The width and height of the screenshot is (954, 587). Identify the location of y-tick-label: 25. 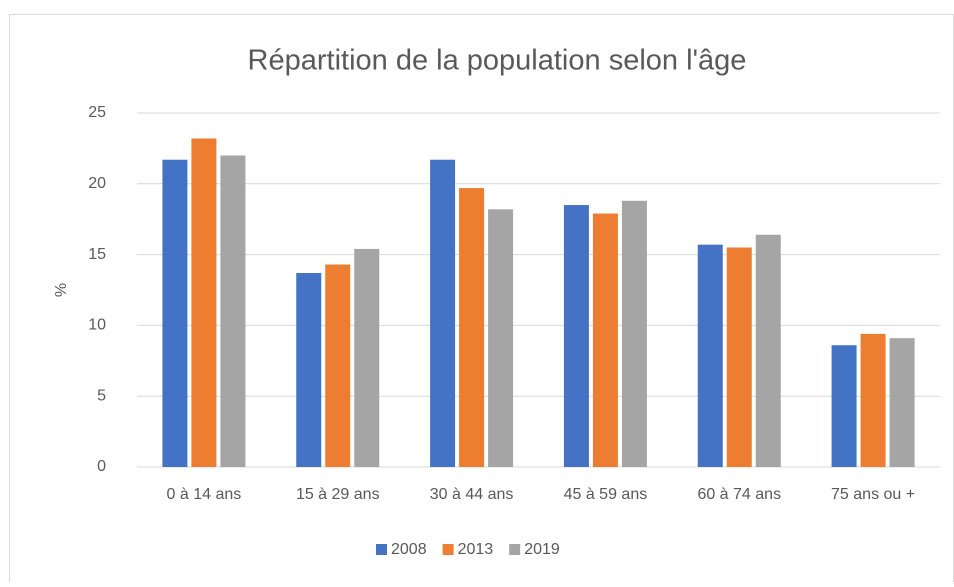
(97, 112).